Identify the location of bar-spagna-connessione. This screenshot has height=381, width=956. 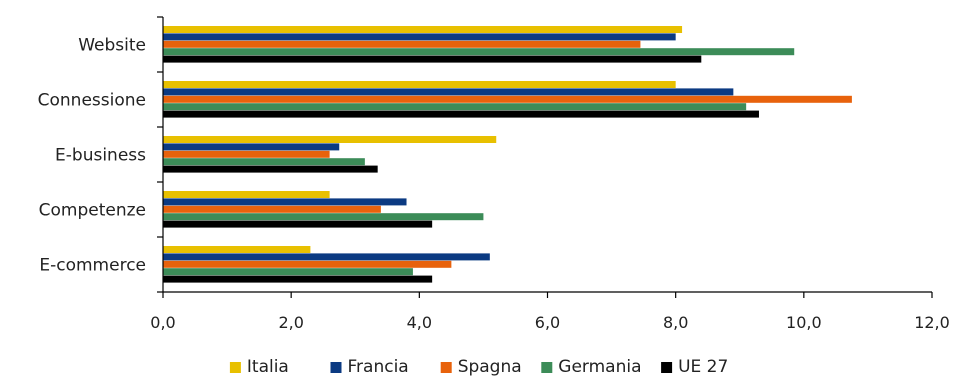
(507, 99).